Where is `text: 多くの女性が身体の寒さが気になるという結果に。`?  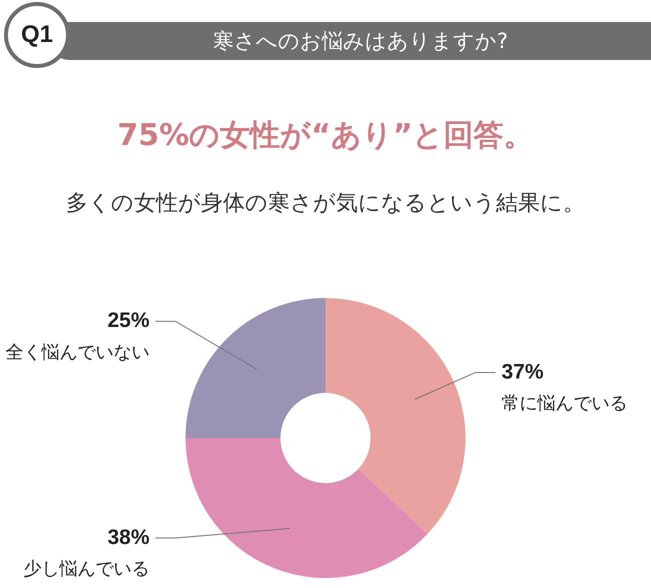 text: 多くの女性が身体の寒さが気になるという結果に。 is located at coordinates (325, 204).